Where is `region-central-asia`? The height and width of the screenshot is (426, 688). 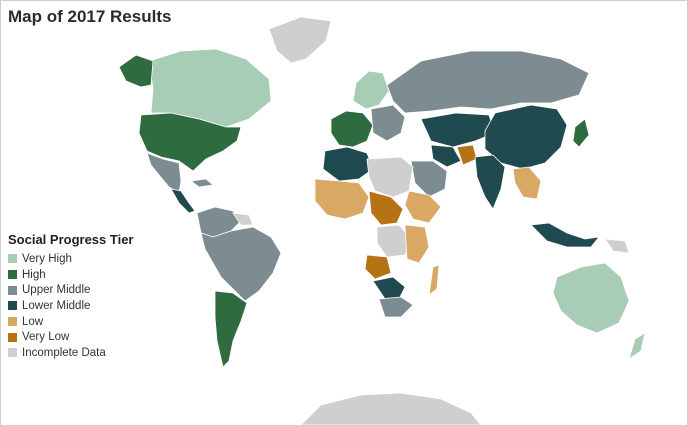
region-central-asia is located at coordinates (458, 130).